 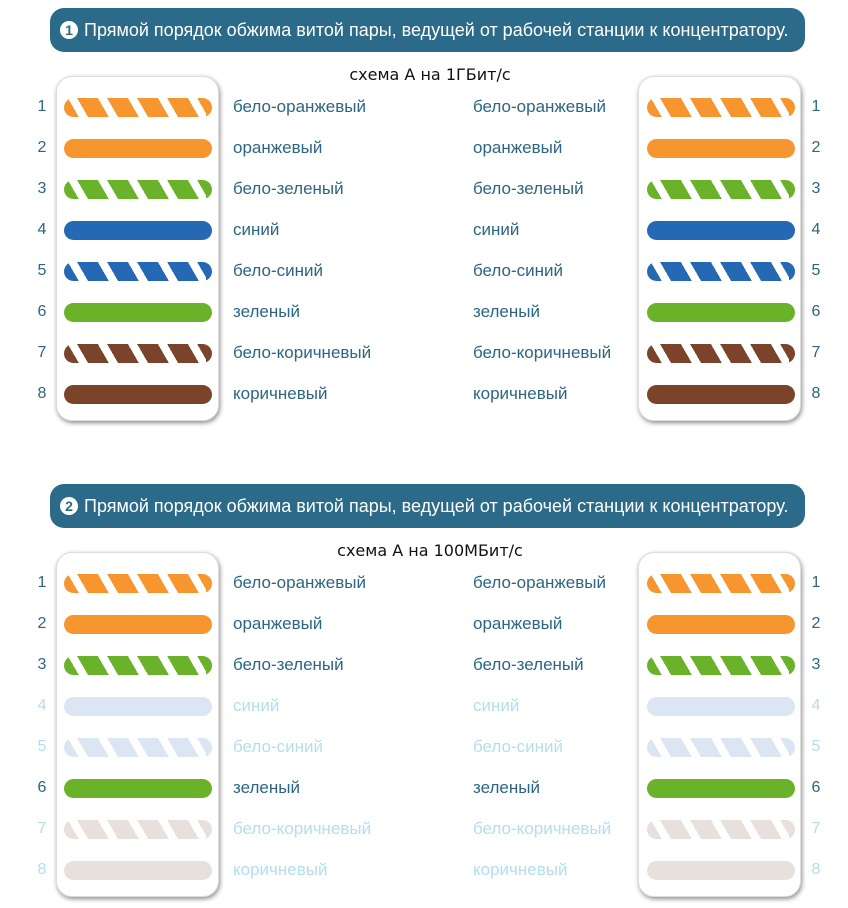 What do you see at coordinates (69, 506) in the screenshot?
I see `step-number-badge: 2` at bounding box center [69, 506].